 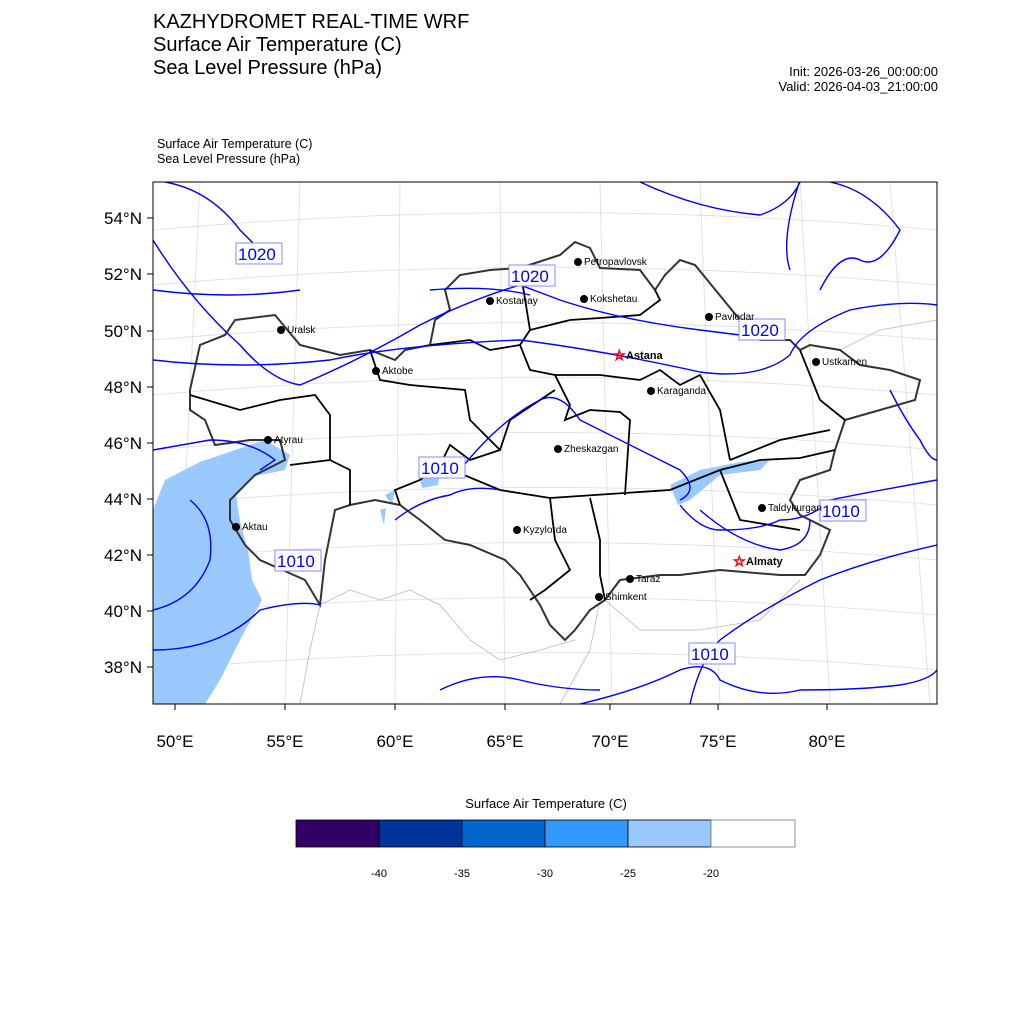 I want to click on lon-label: 50°E, so click(x=174, y=741).